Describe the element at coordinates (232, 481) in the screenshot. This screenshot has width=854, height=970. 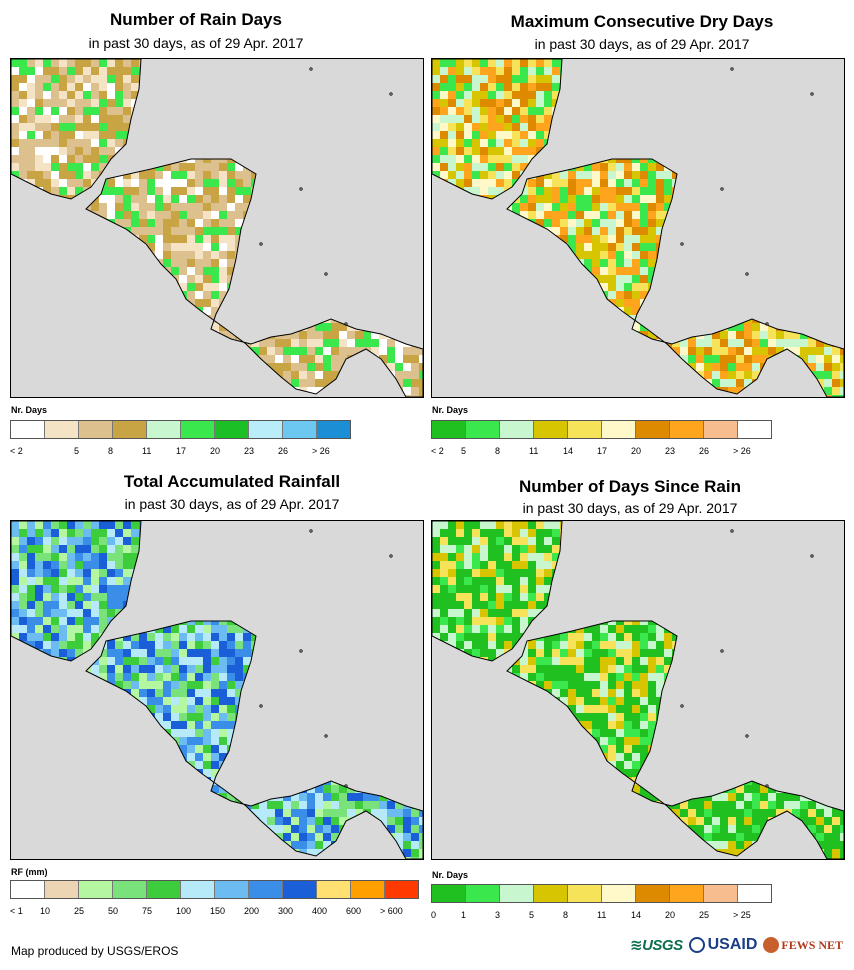
I see `panel-title: Total Accumulated Rainfall` at that location.